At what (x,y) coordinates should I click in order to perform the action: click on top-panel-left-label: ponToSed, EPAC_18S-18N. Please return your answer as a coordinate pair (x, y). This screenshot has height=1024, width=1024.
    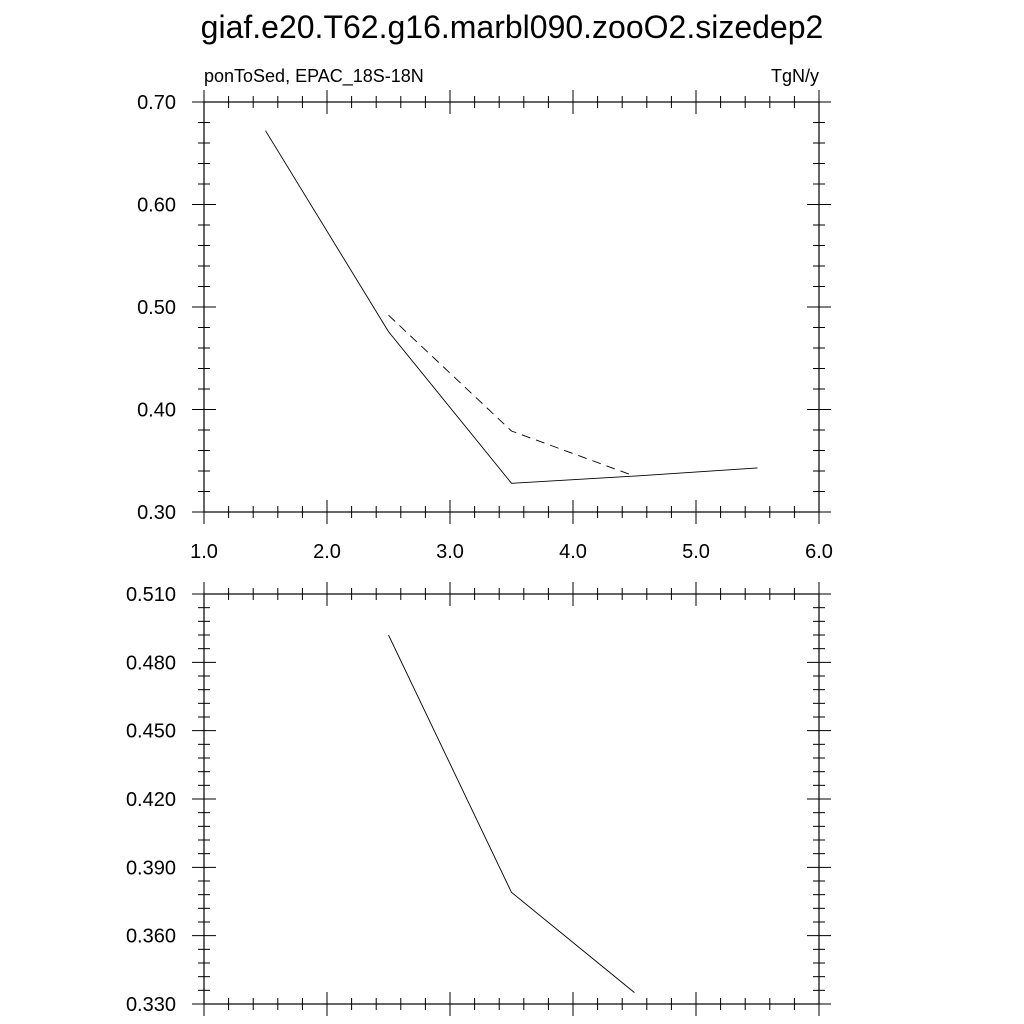
    Looking at the image, I should click on (314, 76).